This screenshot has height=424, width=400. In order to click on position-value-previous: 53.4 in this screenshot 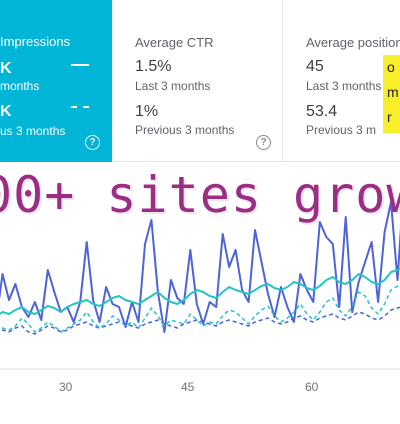, I will do `click(322, 111)`.